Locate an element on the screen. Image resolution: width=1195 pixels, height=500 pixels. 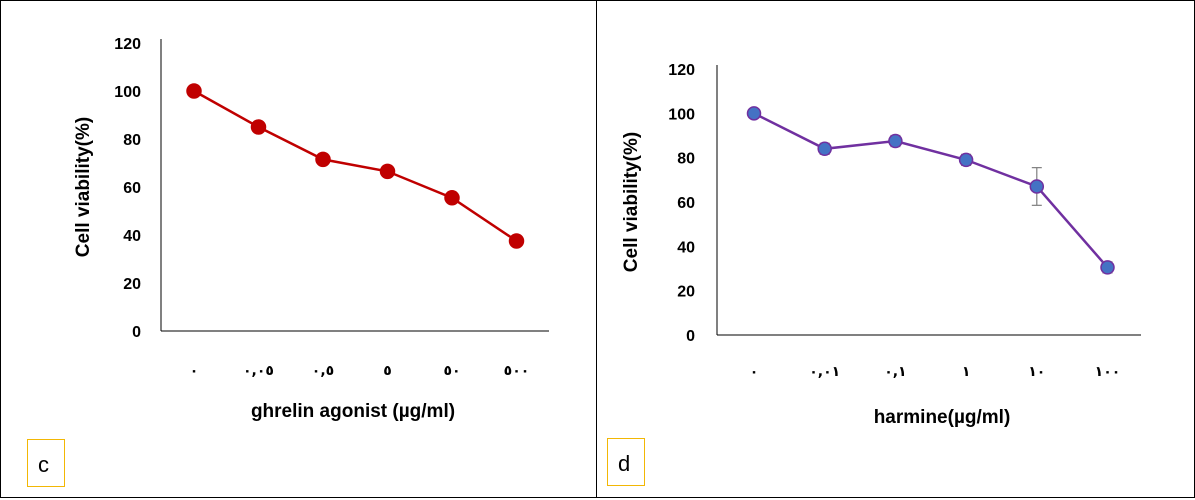
chart-d-y-tick-label: 0 is located at coordinates (690, 336).